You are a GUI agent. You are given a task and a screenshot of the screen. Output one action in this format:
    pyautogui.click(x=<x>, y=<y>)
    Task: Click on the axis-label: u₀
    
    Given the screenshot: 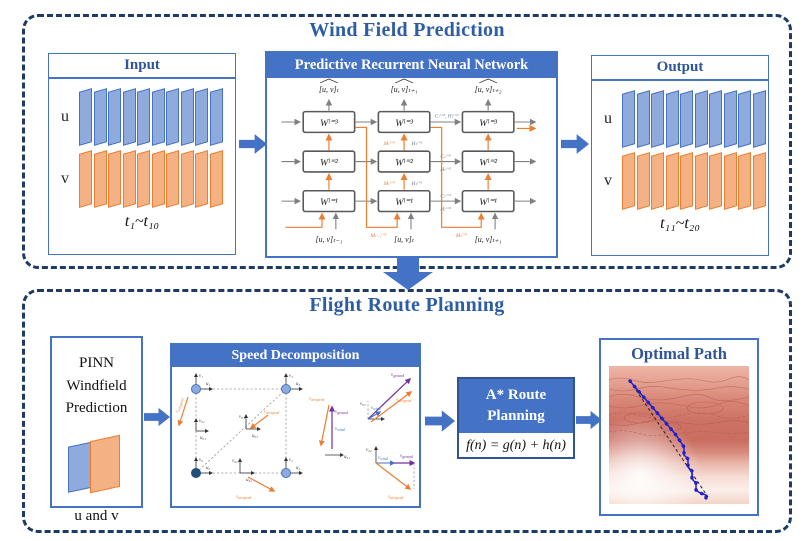 What is the action you would take?
    pyautogui.click(x=208, y=468)
    